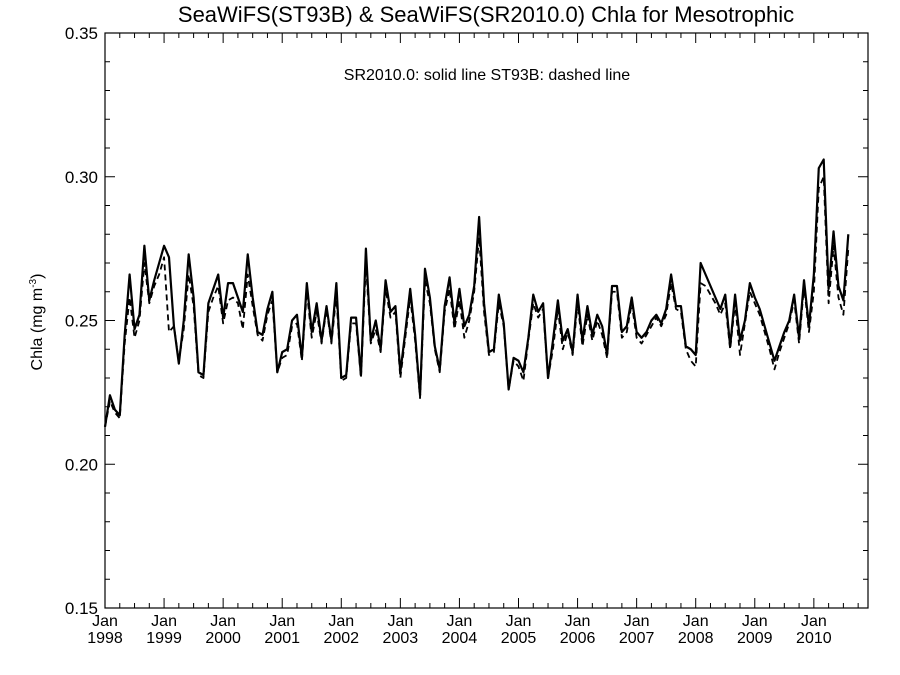 The width and height of the screenshot is (900, 675). Describe the element at coordinates (487, 75) in the screenshot. I see `line-style-annotation: SR2010.0: solid line ST93B: dashed line` at that location.